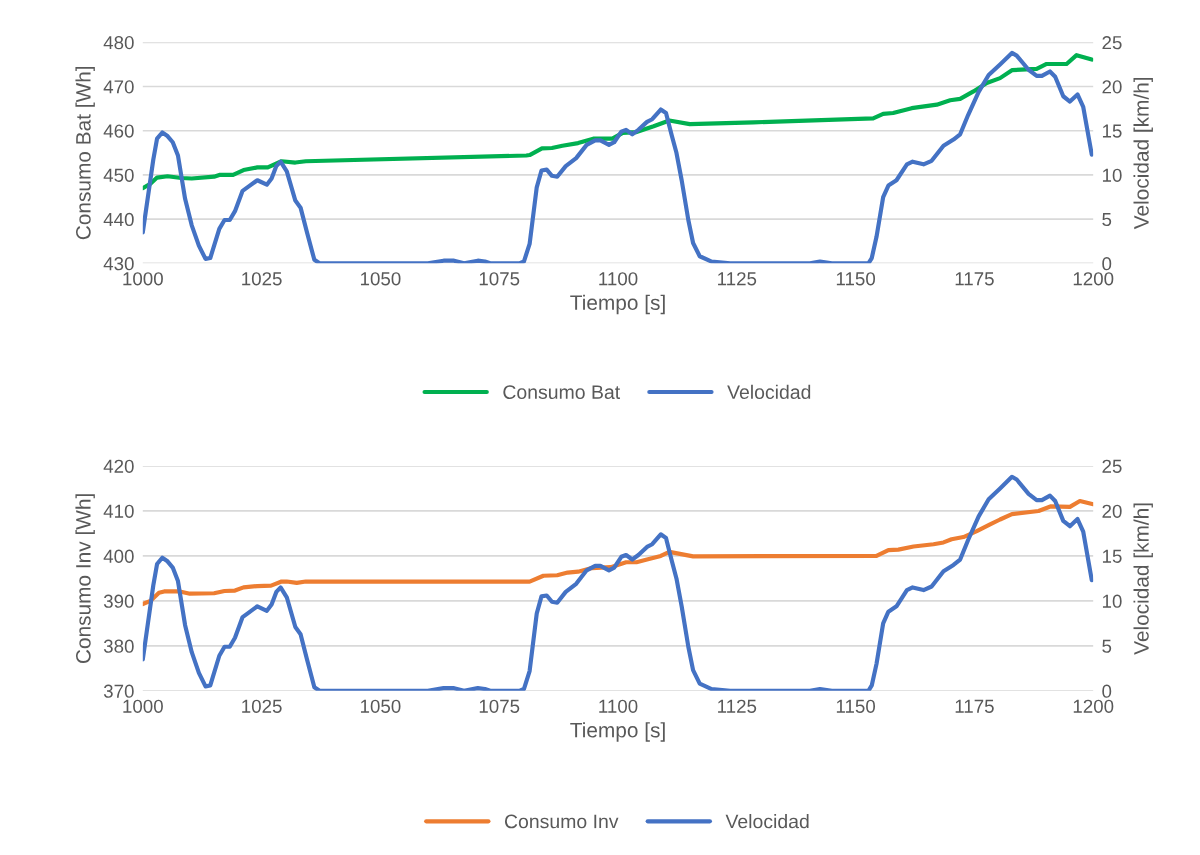 The width and height of the screenshot is (1200, 855). I want to click on y-tick-label: 480, so click(118, 43).